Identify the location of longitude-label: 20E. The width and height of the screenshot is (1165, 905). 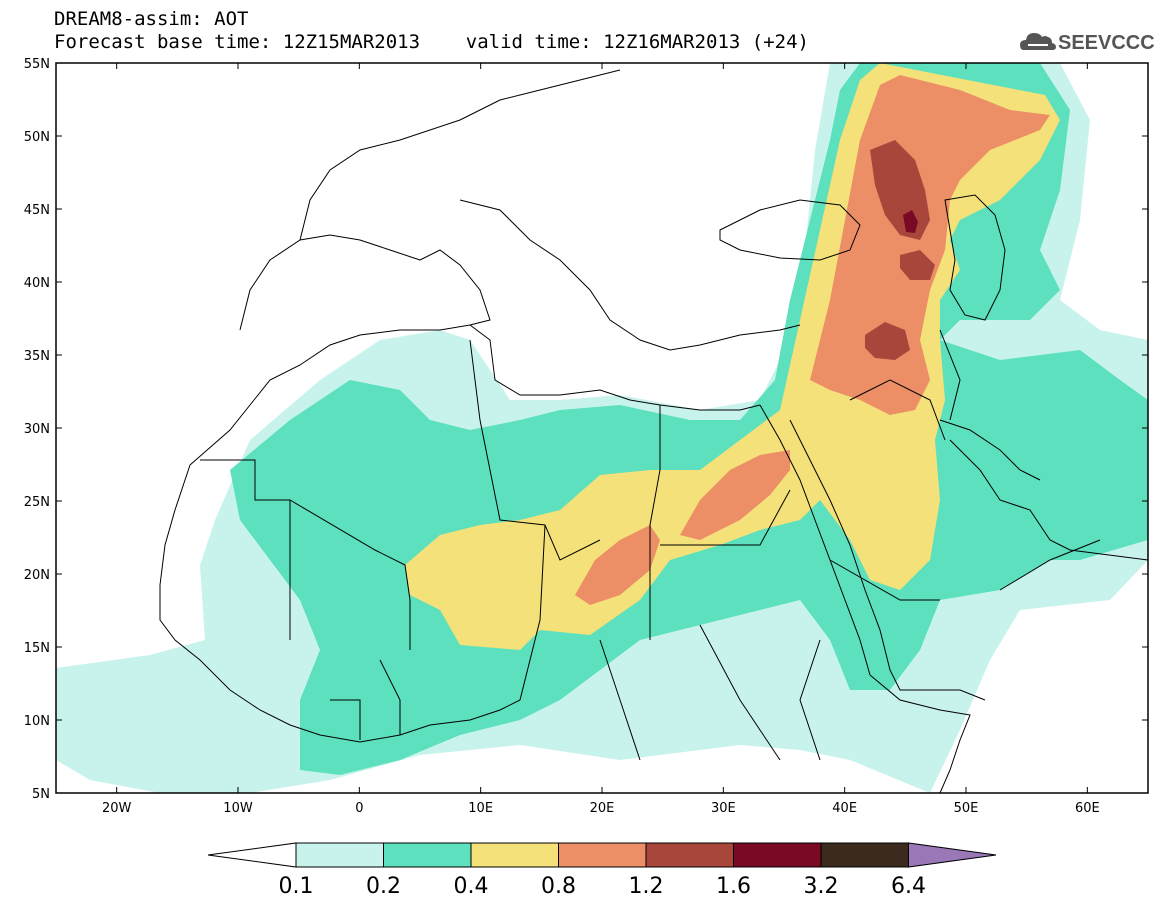
(602, 808).